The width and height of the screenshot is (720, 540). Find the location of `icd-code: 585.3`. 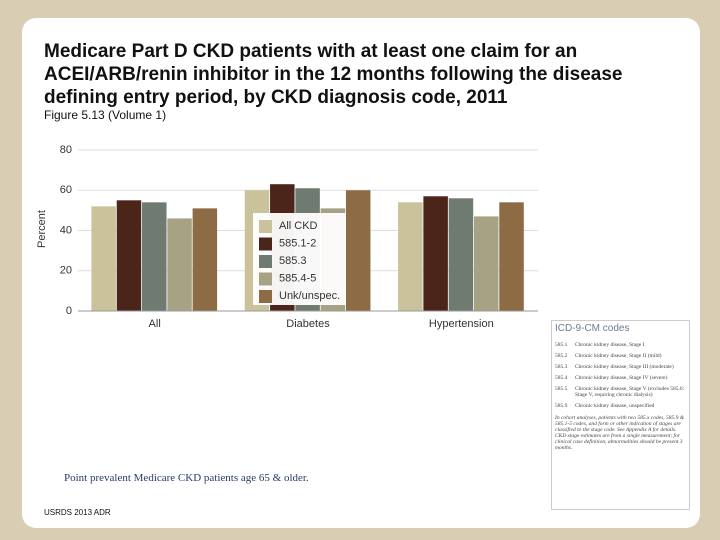

icd-code: 585.3 is located at coordinates (561, 367).